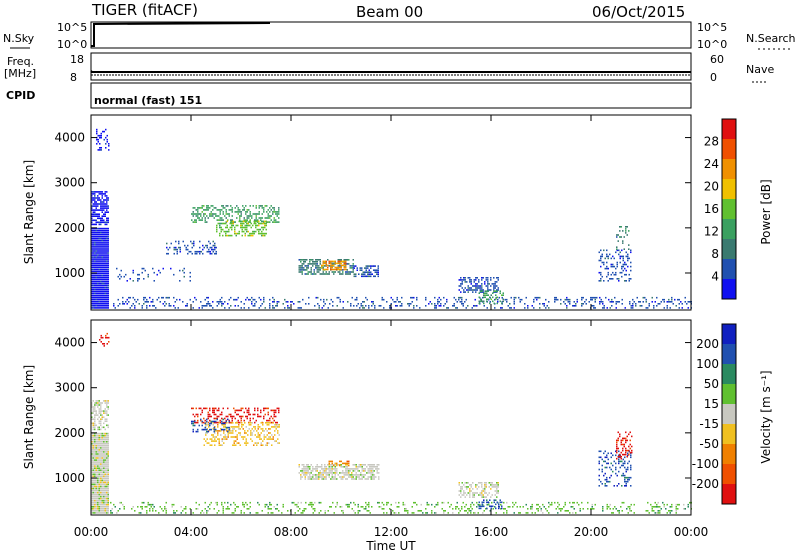  I want to click on power-colorbar-label: Power [dB], so click(766, 211).